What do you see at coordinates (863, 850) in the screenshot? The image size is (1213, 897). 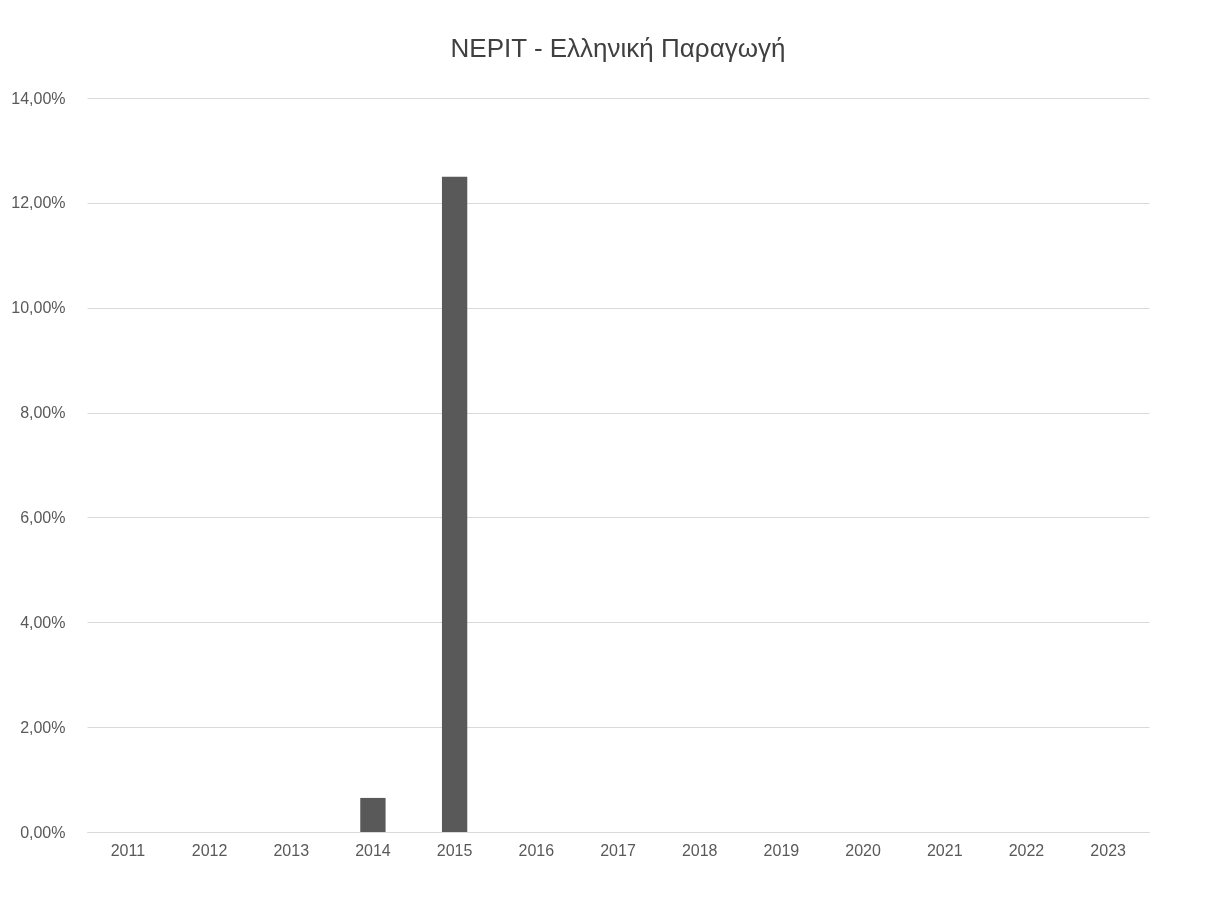 I see `x-tick-label: 2020` at bounding box center [863, 850].